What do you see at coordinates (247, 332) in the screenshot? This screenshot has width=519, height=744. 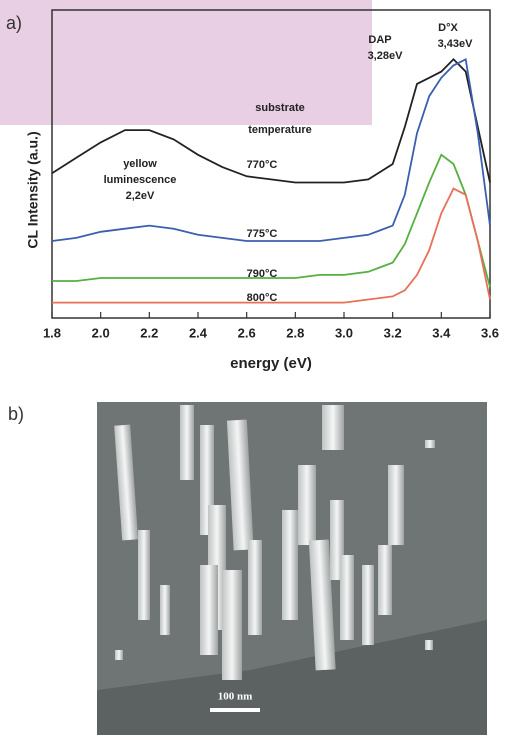 I see `x-tick-label: 2.6` at bounding box center [247, 332].